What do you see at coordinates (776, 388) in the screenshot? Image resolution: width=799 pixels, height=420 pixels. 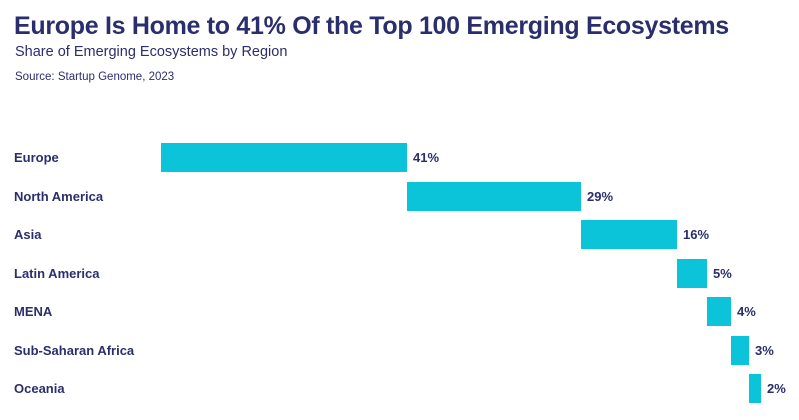 I see `value-label: 2%` at bounding box center [776, 388].